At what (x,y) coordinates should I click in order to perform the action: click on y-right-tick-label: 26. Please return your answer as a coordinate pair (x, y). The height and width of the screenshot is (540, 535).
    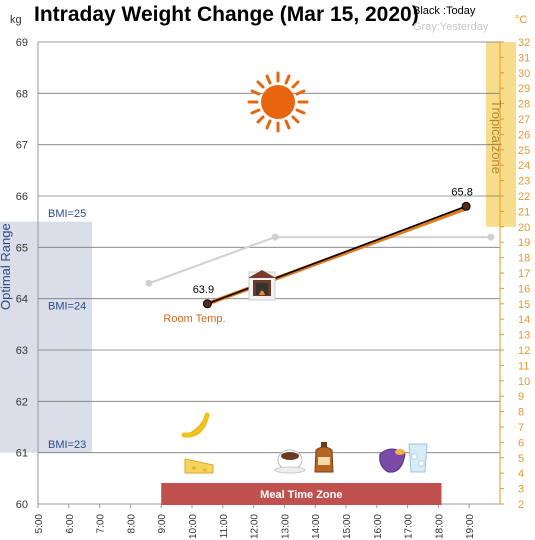
    Looking at the image, I should click on (524, 135).